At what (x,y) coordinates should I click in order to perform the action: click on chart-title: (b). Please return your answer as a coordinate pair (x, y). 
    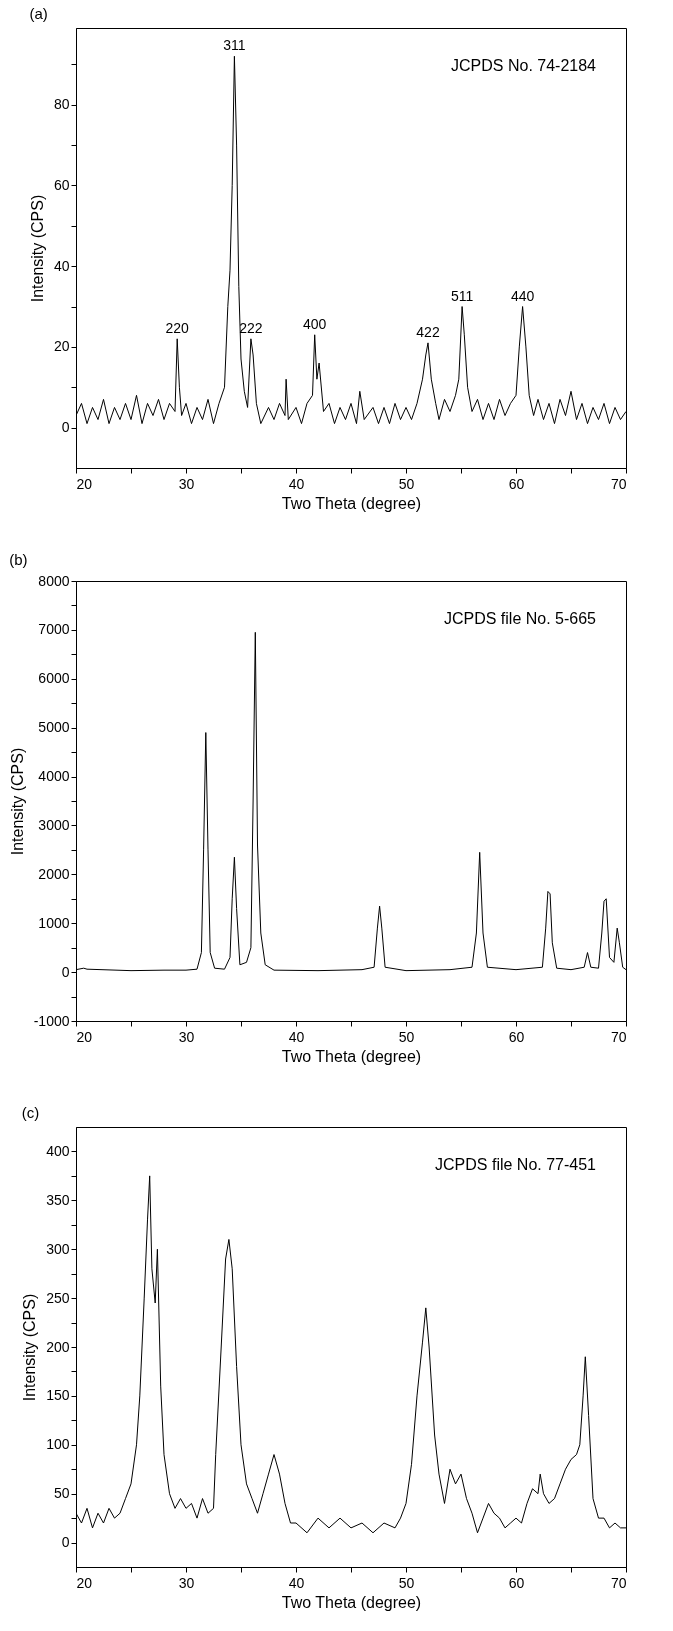
    Looking at the image, I should click on (18, 559).